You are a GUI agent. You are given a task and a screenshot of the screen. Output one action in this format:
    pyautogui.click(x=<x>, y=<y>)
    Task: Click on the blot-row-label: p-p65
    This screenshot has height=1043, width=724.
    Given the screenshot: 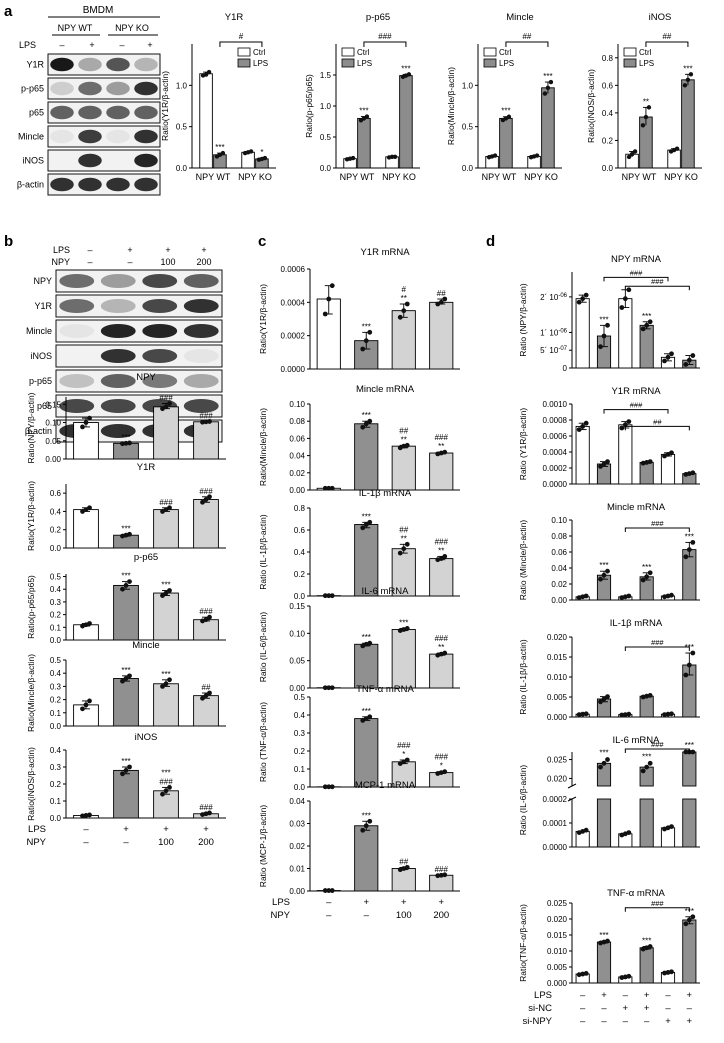 What is the action you would take?
    pyautogui.click(x=32, y=89)
    